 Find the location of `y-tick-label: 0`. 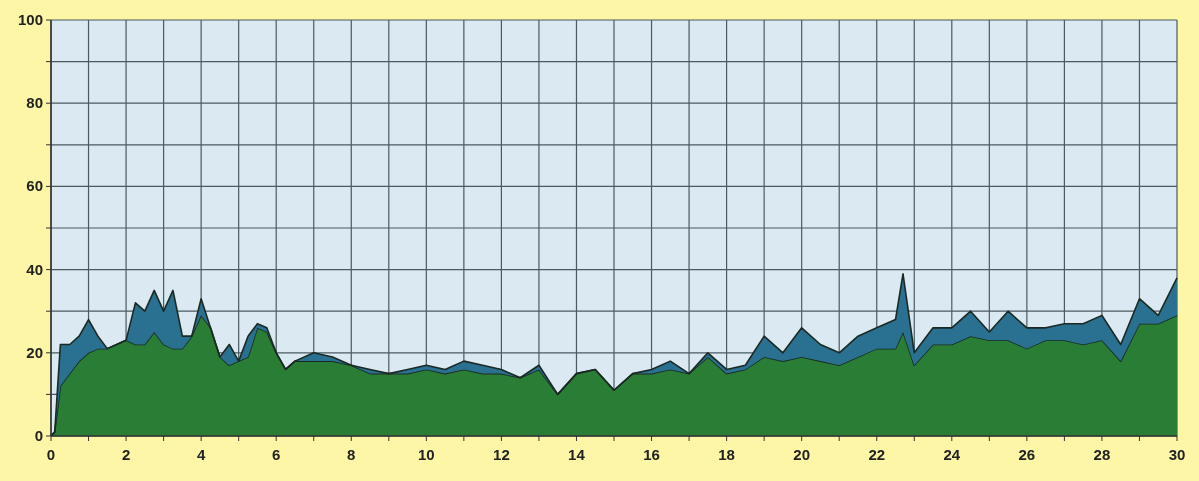

y-tick-label: 0 is located at coordinates (38, 435).